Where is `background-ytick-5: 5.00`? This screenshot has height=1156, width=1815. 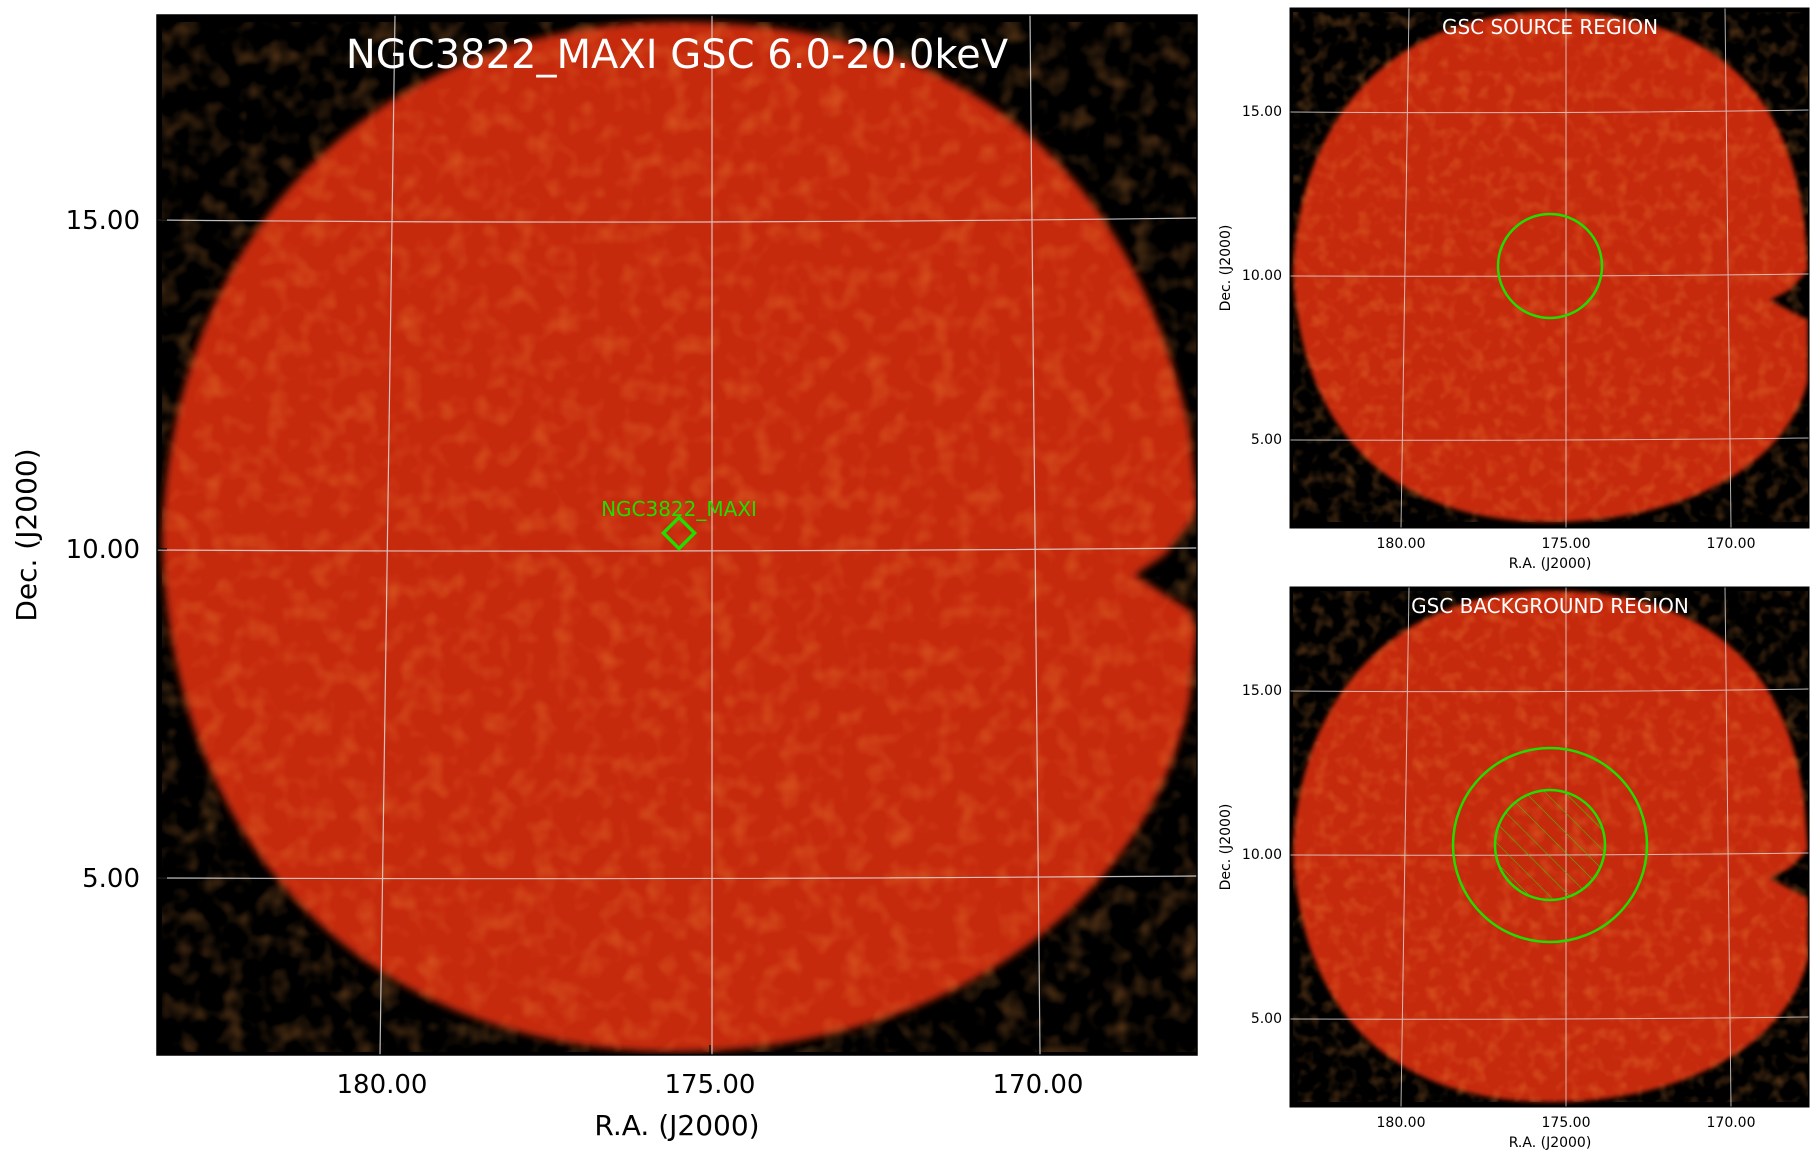 background-ytick-5: 5.00 is located at coordinates (1266, 1019).